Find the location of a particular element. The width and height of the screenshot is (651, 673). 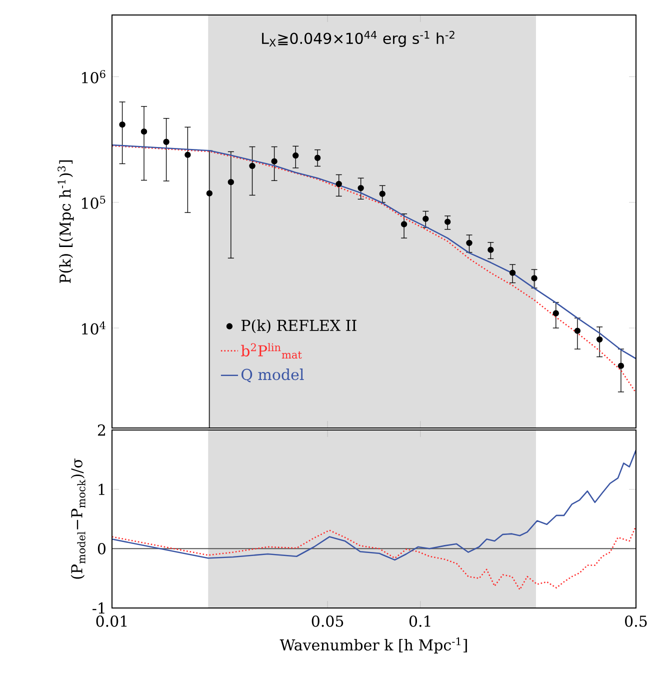

x-tick-label: 0.1 is located at coordinates (419, 621).